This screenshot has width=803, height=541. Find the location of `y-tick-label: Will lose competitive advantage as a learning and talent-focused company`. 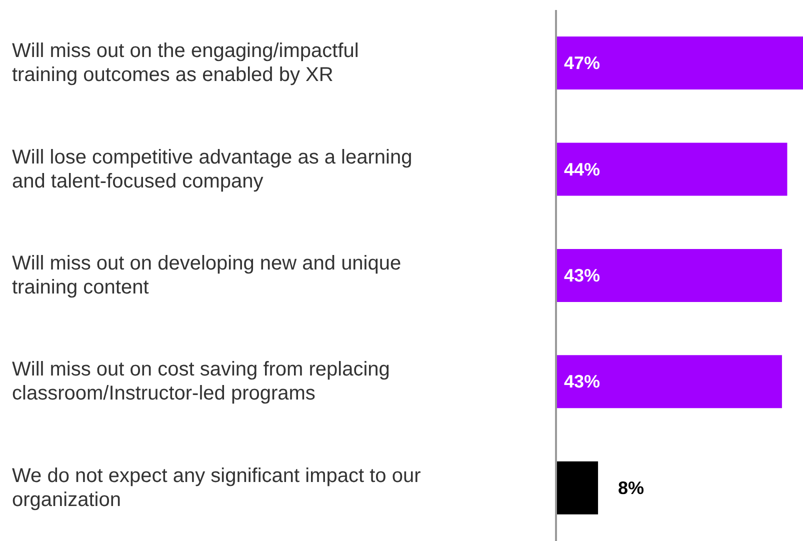

y-tick-label: Will lose competitive advantage as a learning and talent-focused company is located at coordinates (212, 169).